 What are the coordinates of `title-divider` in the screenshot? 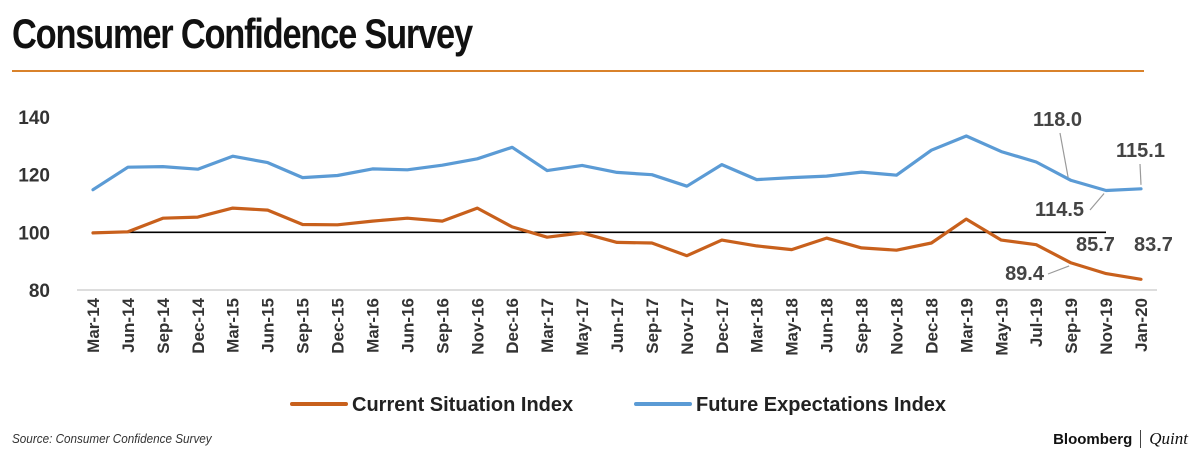 It's located at (578, 71).